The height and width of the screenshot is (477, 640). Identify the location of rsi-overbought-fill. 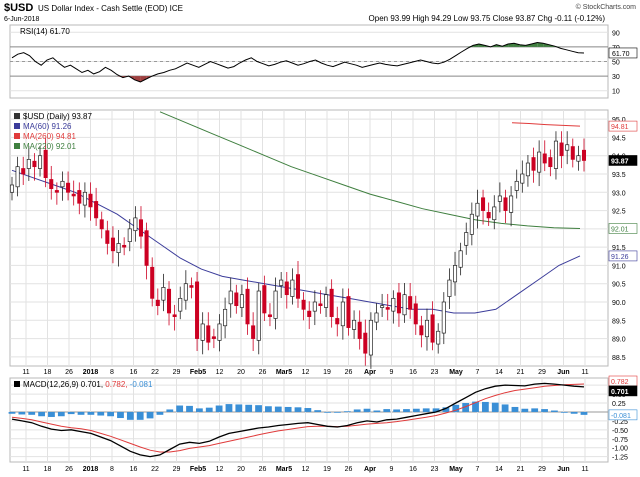
(516, 45).